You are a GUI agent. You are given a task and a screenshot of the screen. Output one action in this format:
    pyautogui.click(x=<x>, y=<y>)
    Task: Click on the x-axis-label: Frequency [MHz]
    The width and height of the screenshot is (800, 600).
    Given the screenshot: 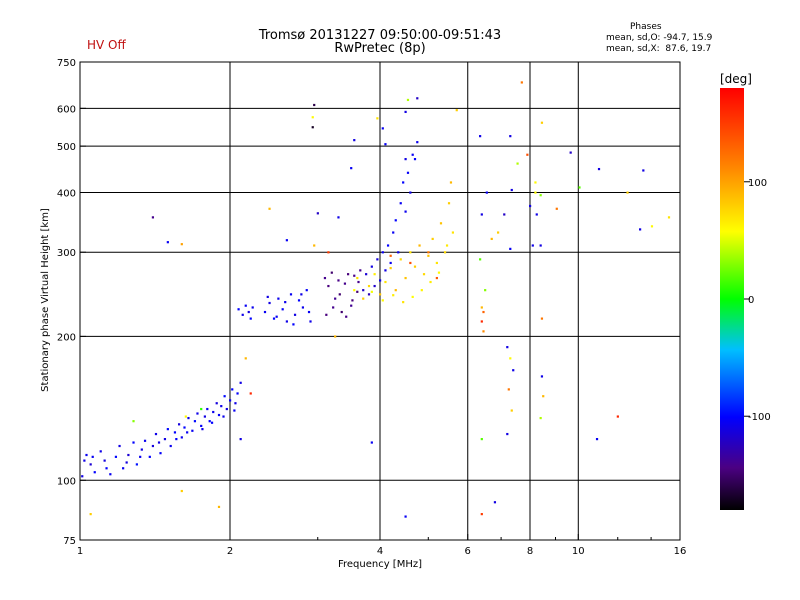 What is the action you would take?
    pyautogui.click(x=380, y=564)
    